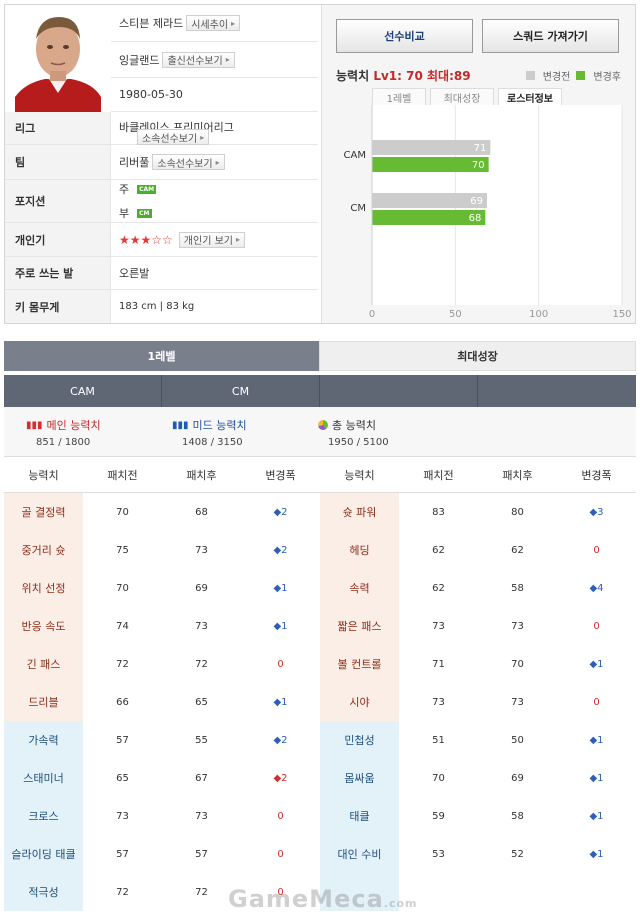  I want to click on team-players-button: 소속선수보기 ▸, so click(188, 162).